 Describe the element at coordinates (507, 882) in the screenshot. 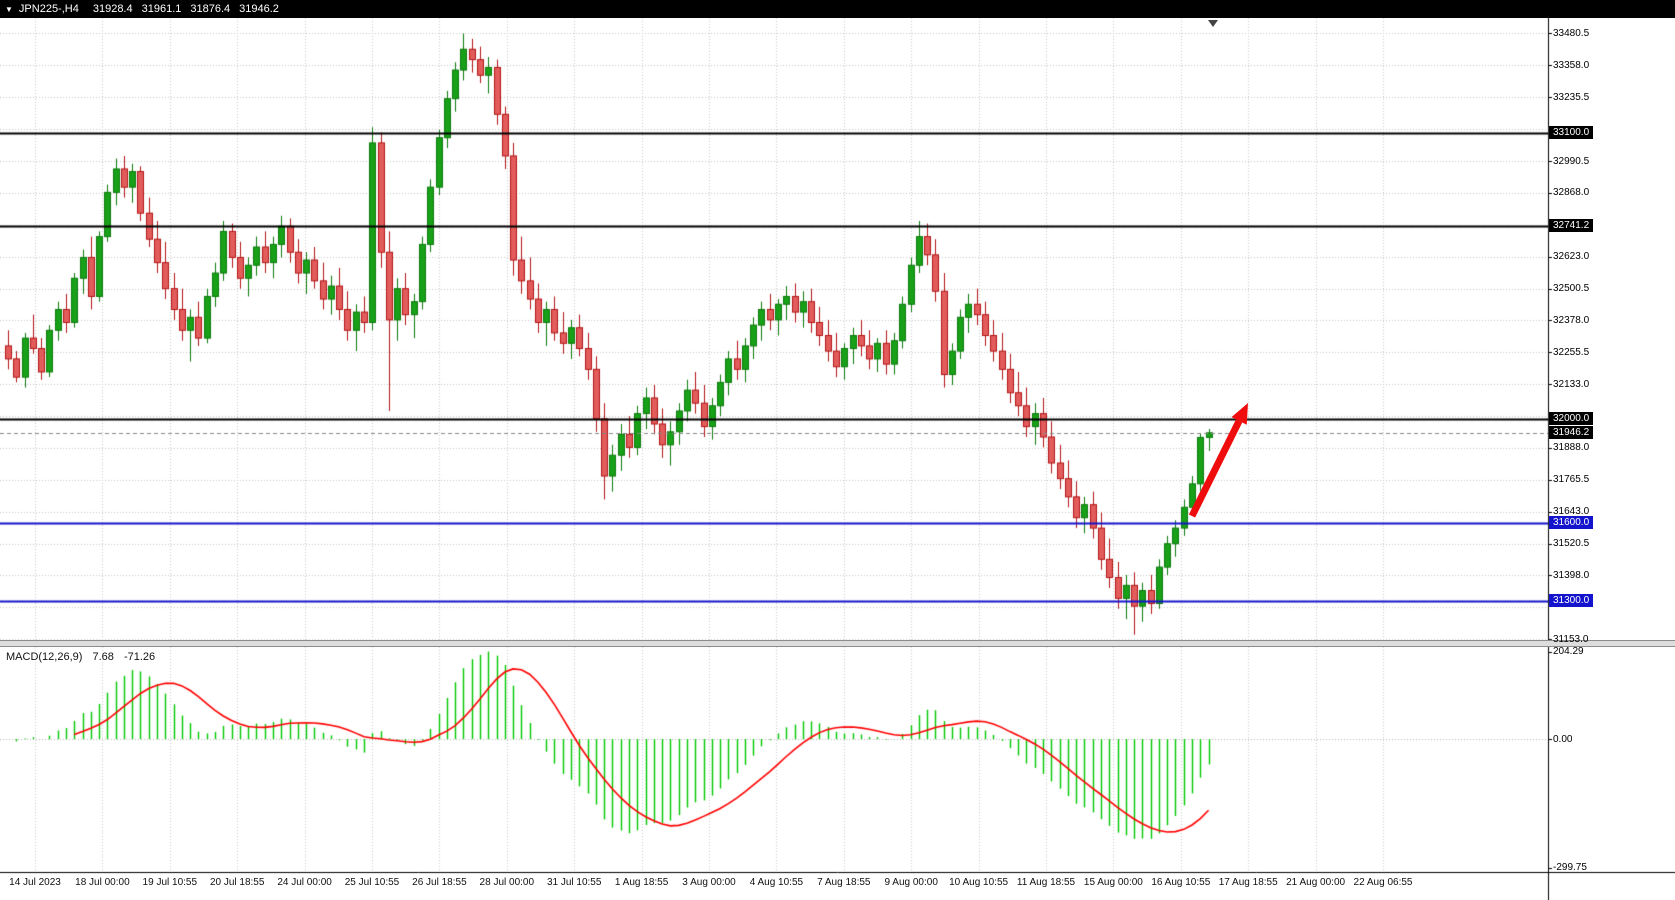

I see `time-tick-label: 28 Jul 00:00` at that location.